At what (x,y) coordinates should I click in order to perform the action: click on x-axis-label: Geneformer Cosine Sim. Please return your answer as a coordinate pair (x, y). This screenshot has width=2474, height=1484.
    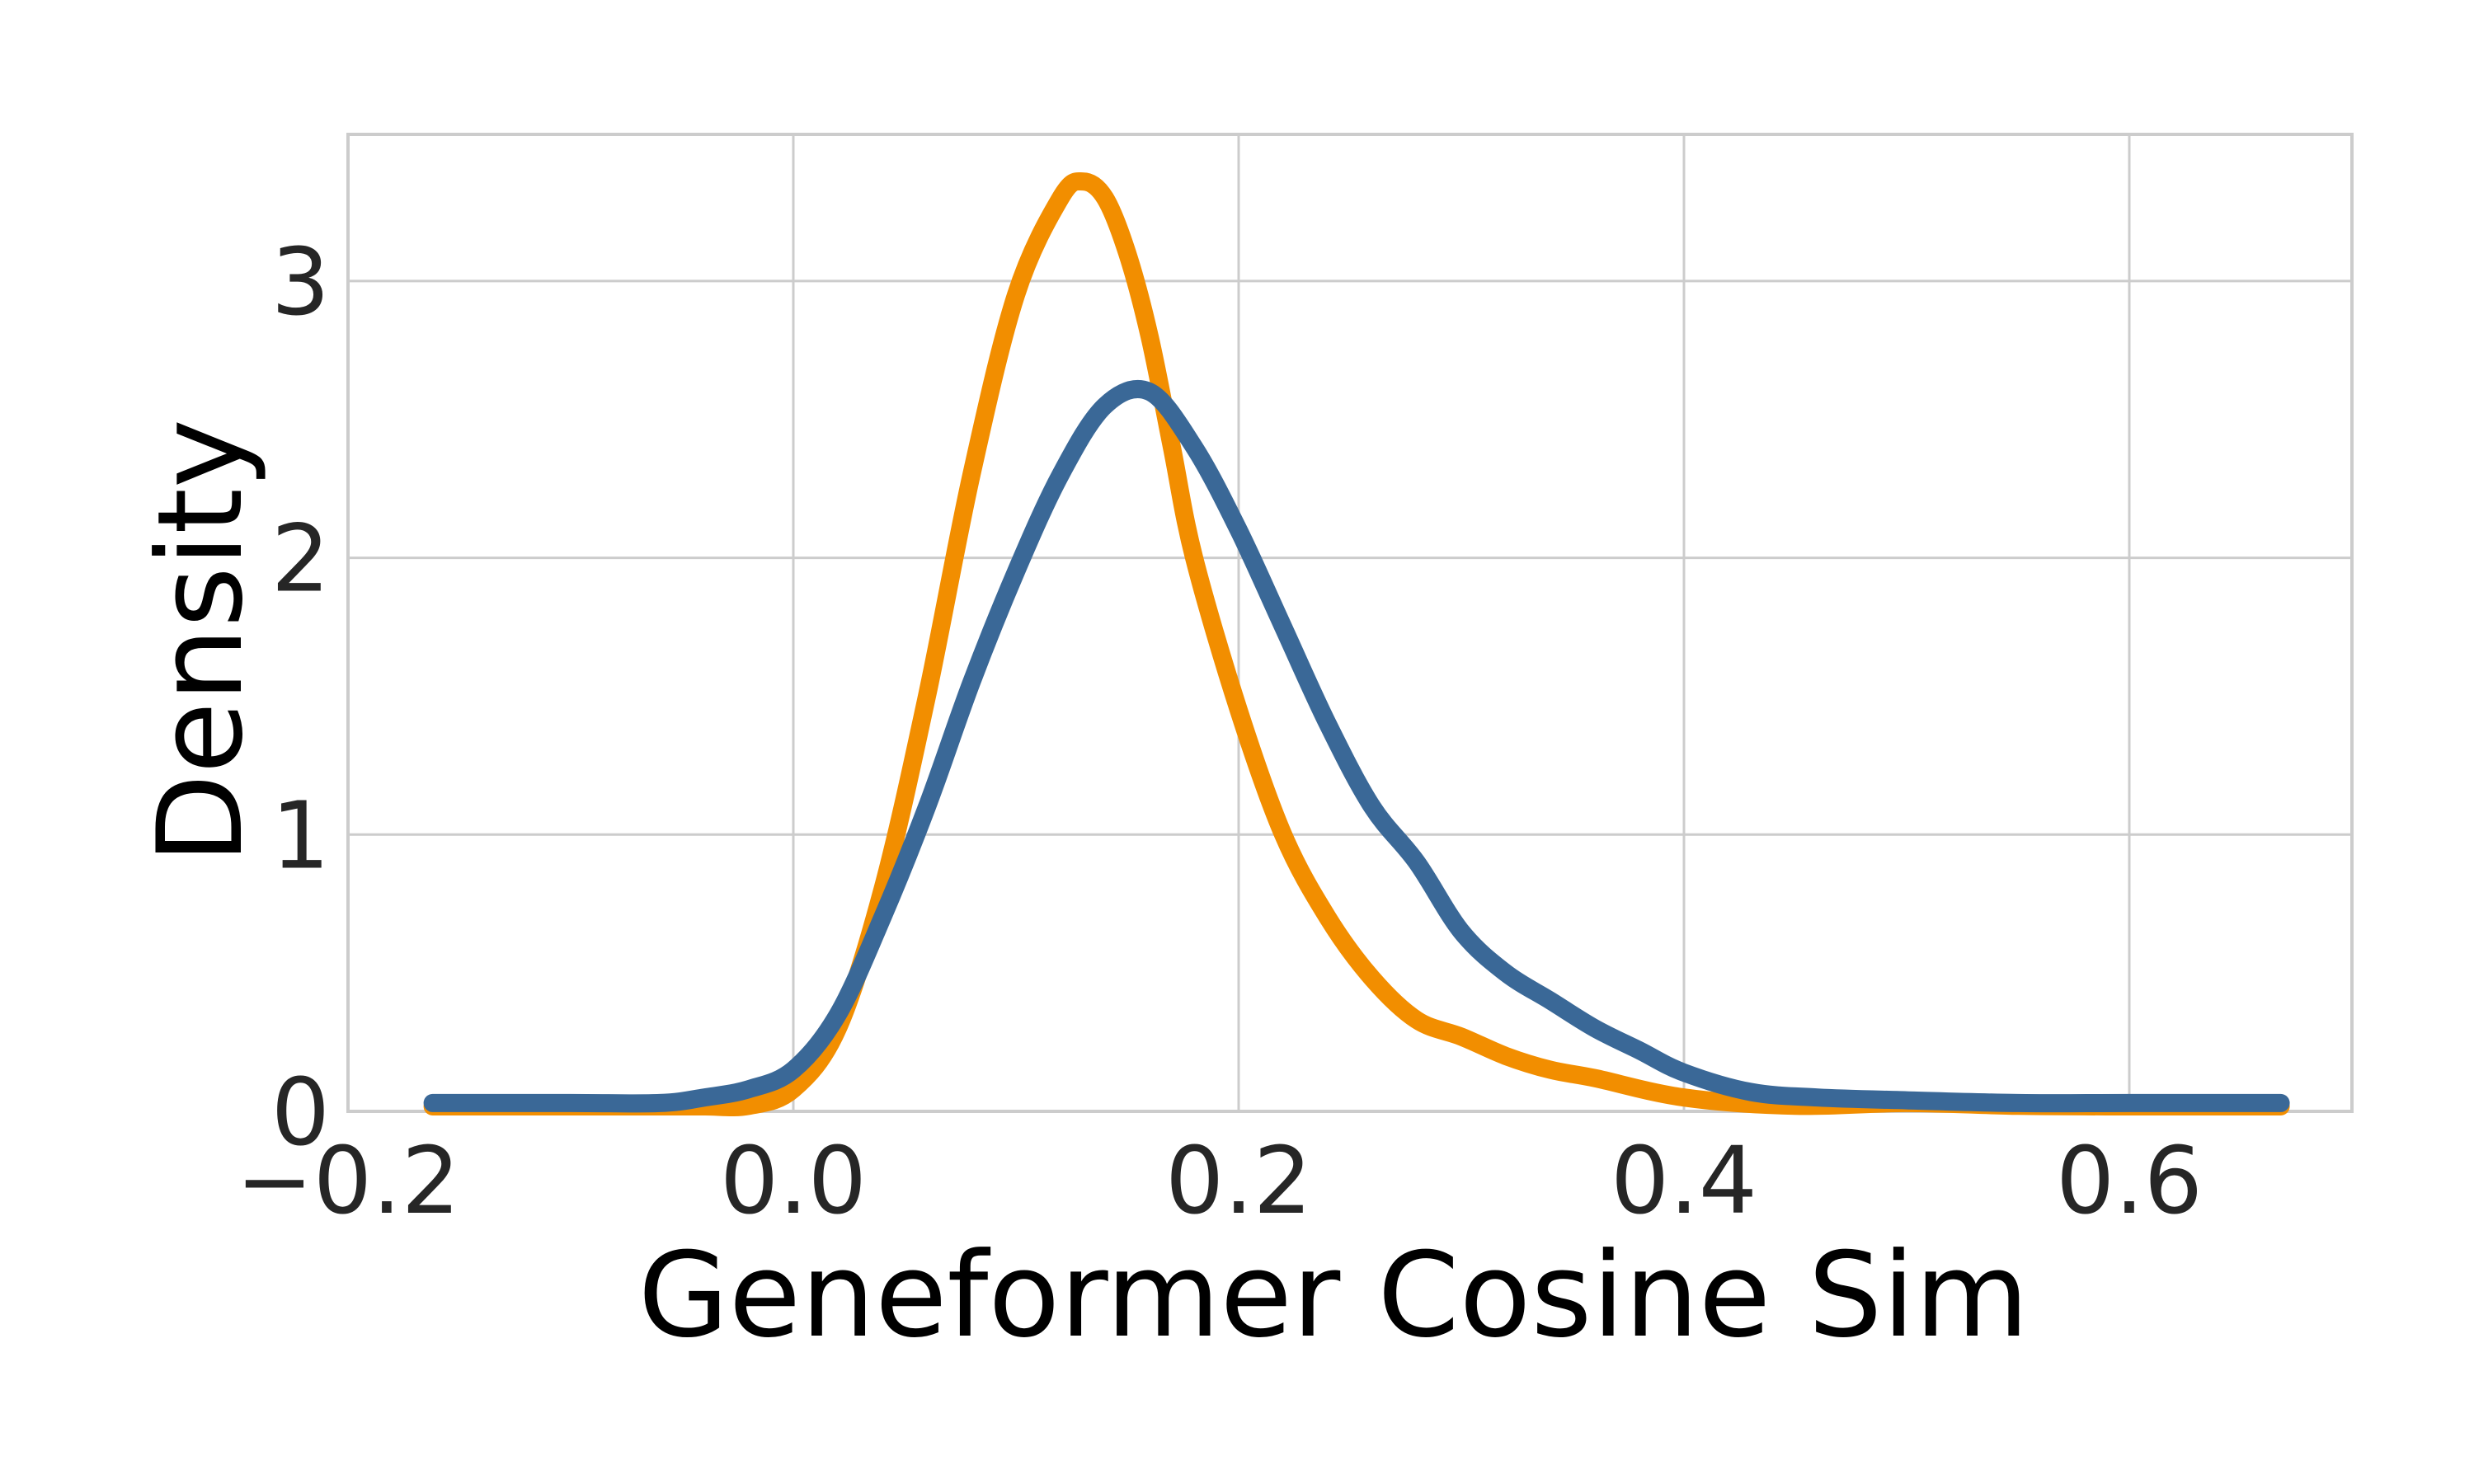
    Looking at the image, I should click on (1334, 1296).